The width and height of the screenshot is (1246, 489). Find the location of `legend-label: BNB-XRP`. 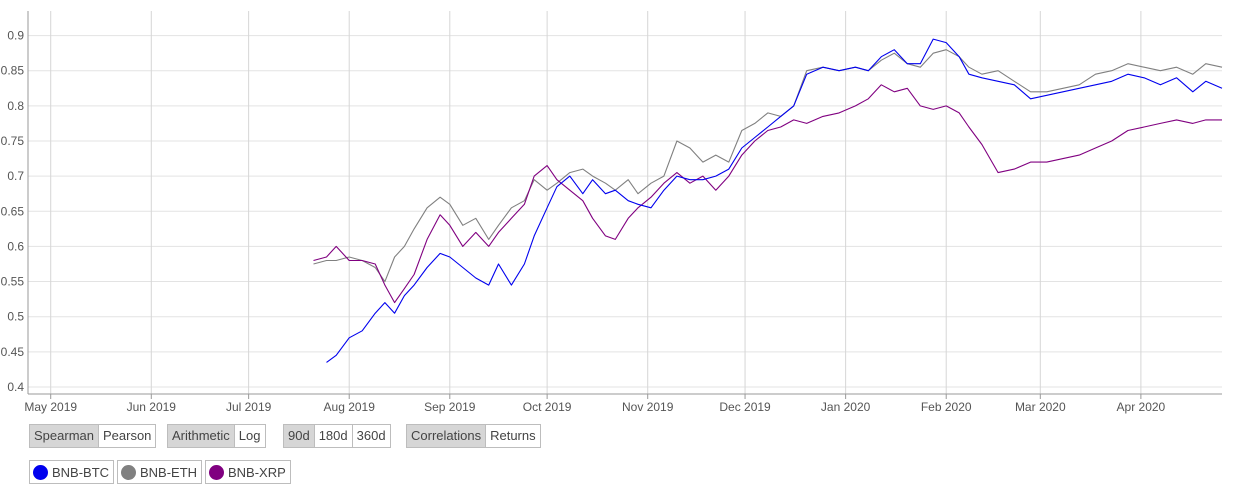

legend-label: BNB-XRP is located at coordinates (257, 472).